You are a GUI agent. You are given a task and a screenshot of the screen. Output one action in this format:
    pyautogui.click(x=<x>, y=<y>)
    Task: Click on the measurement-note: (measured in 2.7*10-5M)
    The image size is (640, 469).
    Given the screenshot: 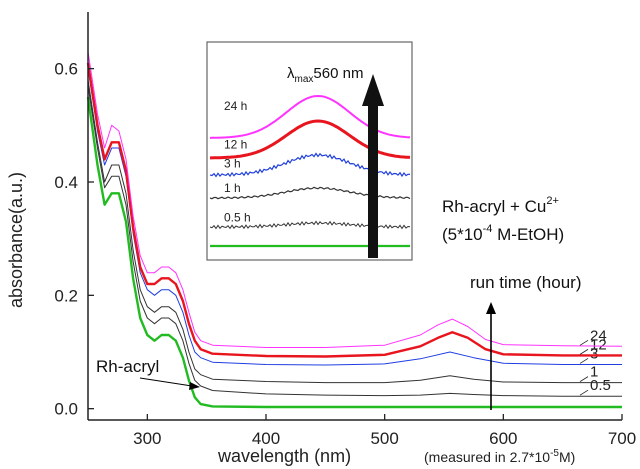 What is the action you would take?
    pyautogui.click(x=499, y=456)
    